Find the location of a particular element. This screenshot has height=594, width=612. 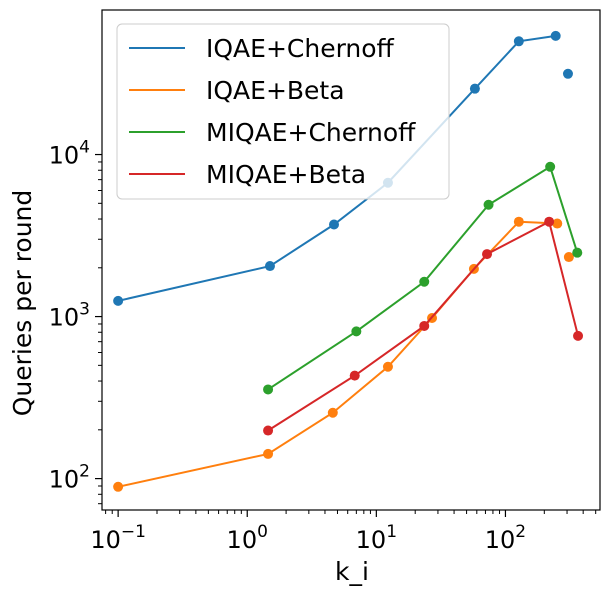

legend-label: IQAE+Beta is located at coordinates (275, 90).